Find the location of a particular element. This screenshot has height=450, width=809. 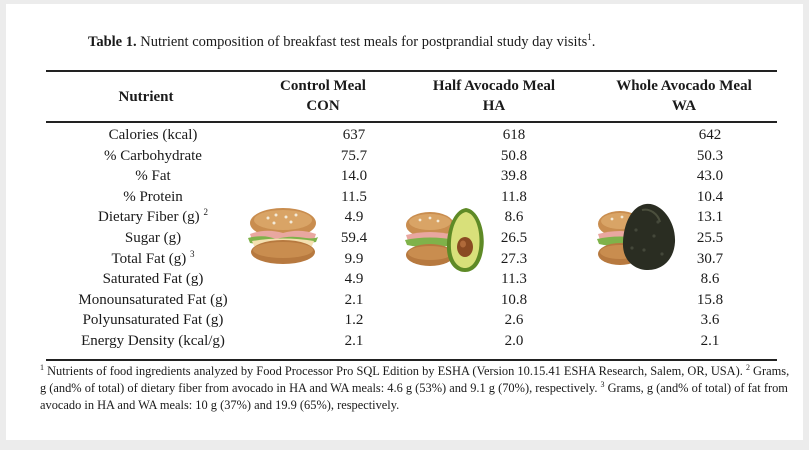

wa-value-cell: 13.1 is located at coordinates (710, 217).